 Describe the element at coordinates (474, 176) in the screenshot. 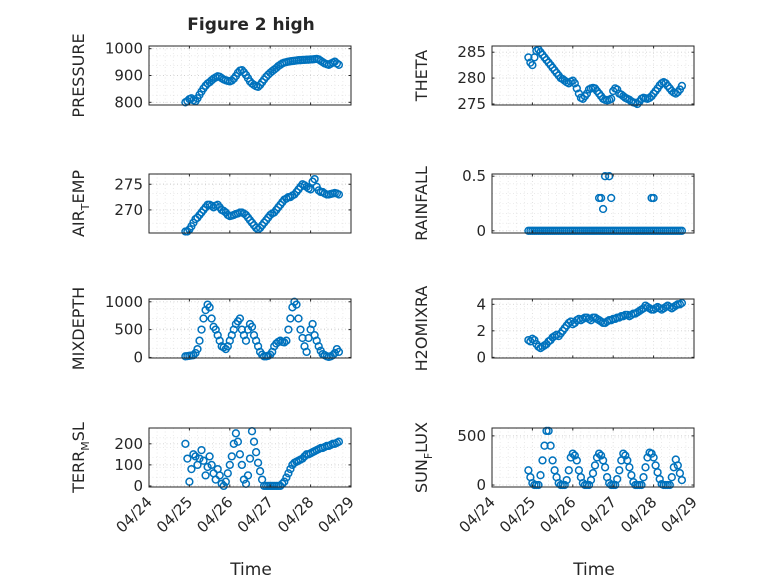

I see `y-tick-label: 0.5` at that location.